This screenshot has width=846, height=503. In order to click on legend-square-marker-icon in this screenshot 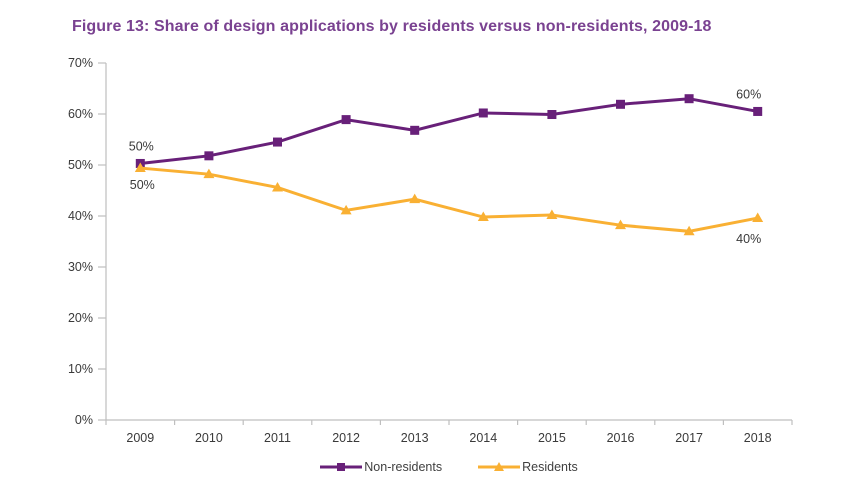, I will do `click(341, 467)`.